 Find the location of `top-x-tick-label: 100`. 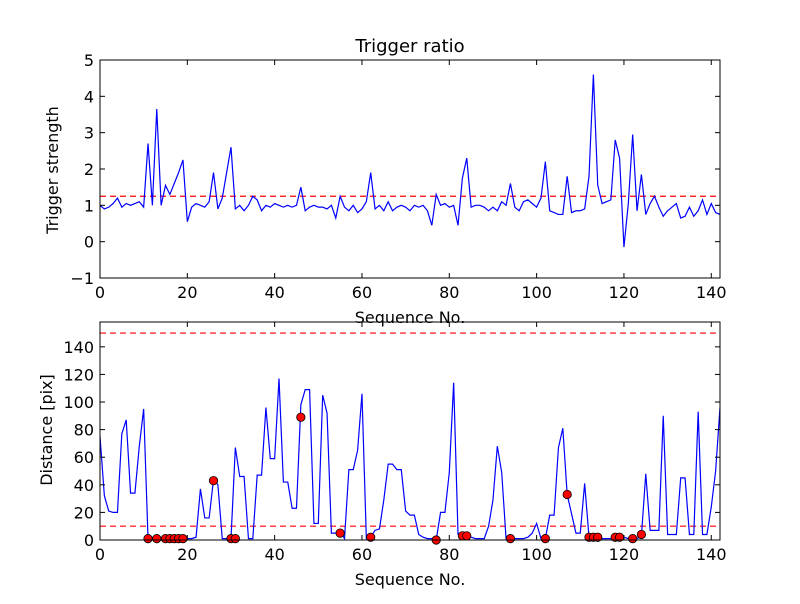

top-x-tick-label: 100 is located at coordinates (536, 292).